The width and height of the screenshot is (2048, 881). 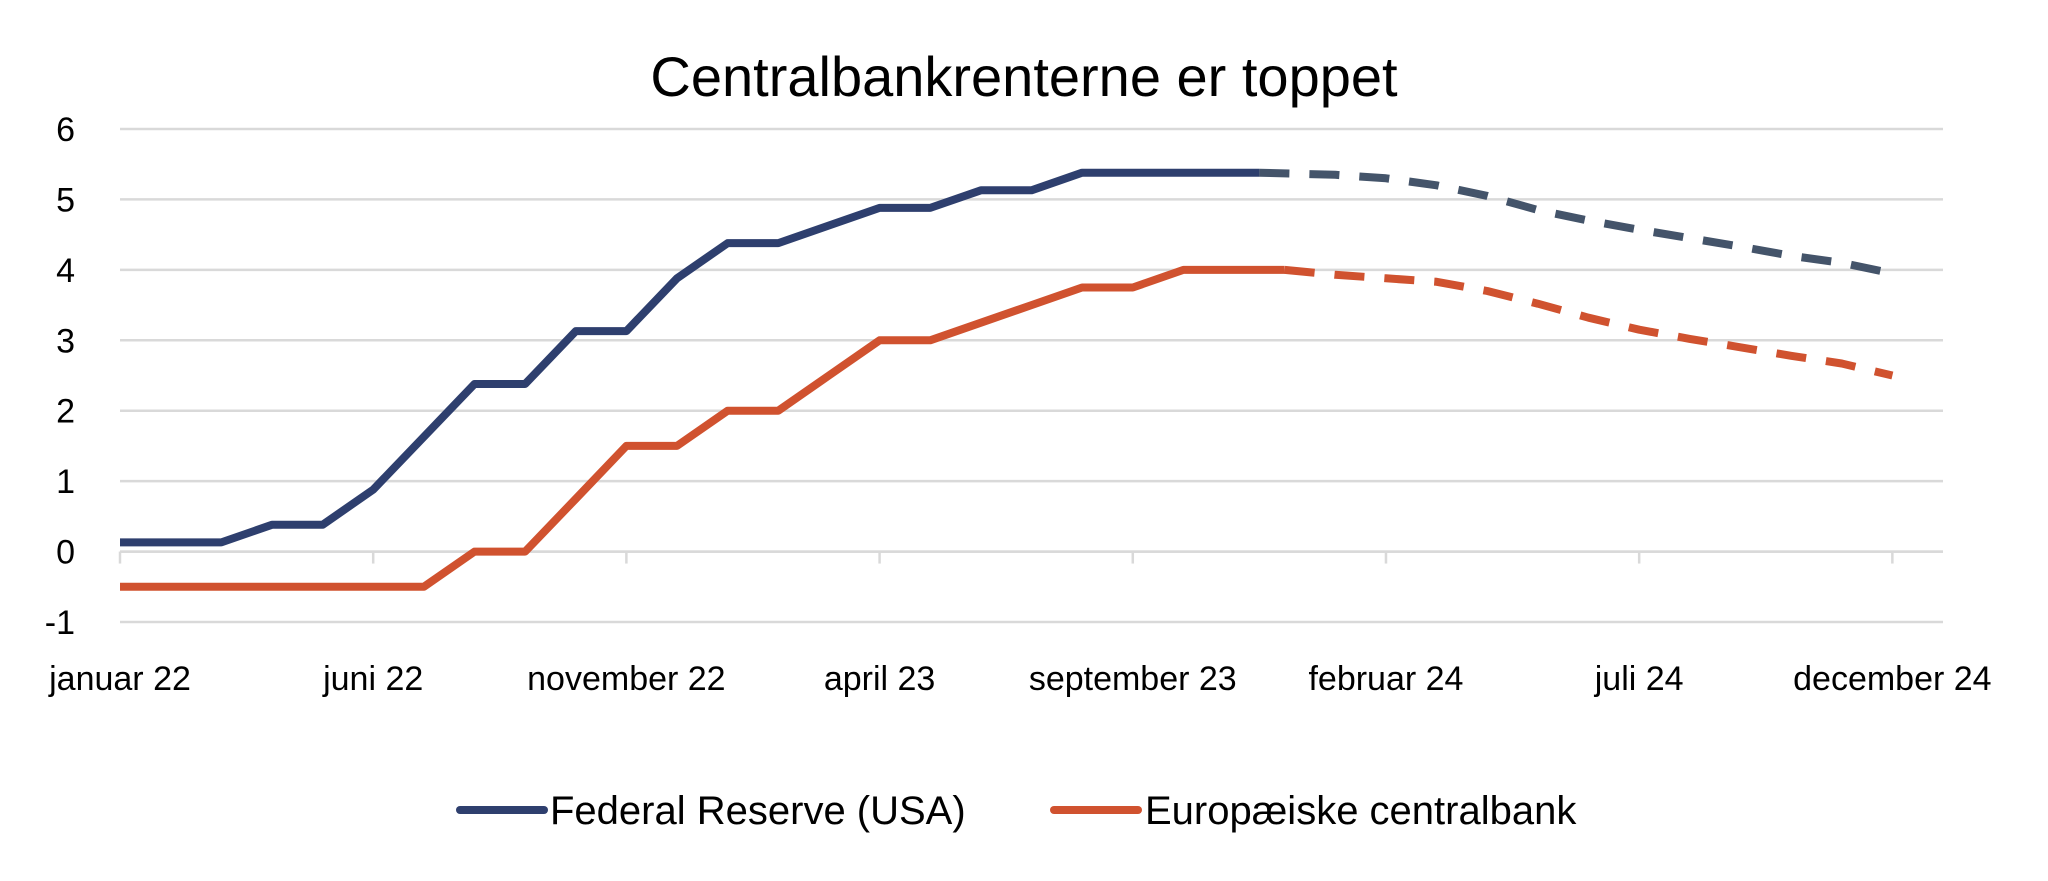 What do you see at coordinates (372, 679) in the screenshot?
I see `x-tick-label: juni 22` at bounding box center [372, 679].